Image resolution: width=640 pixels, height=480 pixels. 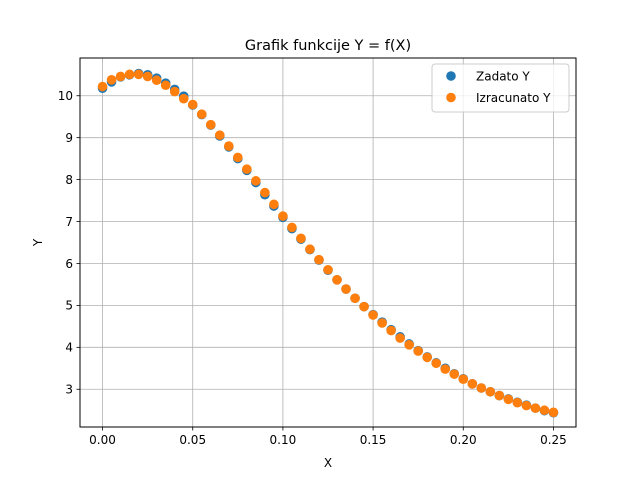 I want to click on legend-box, so click(x=500, y=88).